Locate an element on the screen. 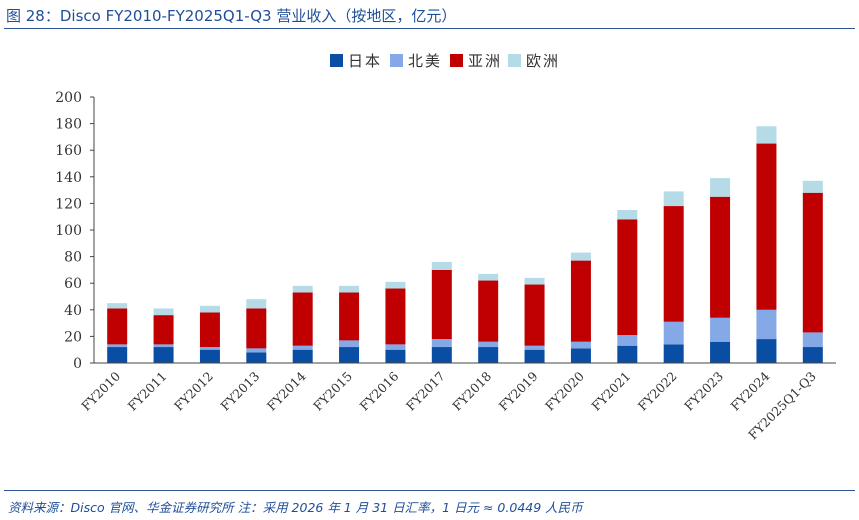 This screenshot has width=859, height=520. bar-FY2025Q1-Q3-北美 is located at coordinates (812, 340).